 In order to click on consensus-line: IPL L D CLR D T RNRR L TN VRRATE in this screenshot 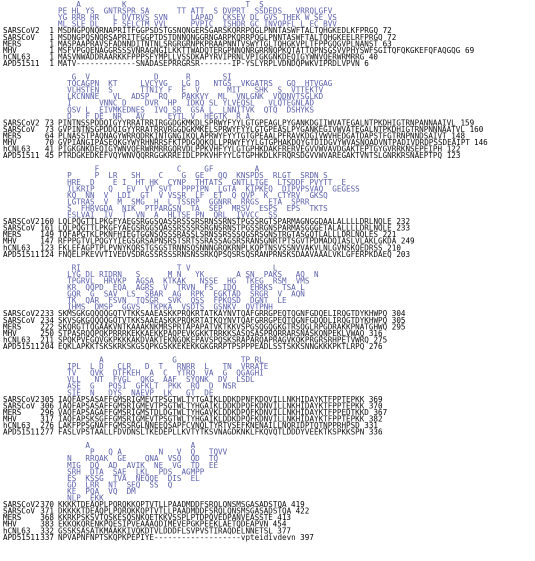, I will do `click(163, 366)`.